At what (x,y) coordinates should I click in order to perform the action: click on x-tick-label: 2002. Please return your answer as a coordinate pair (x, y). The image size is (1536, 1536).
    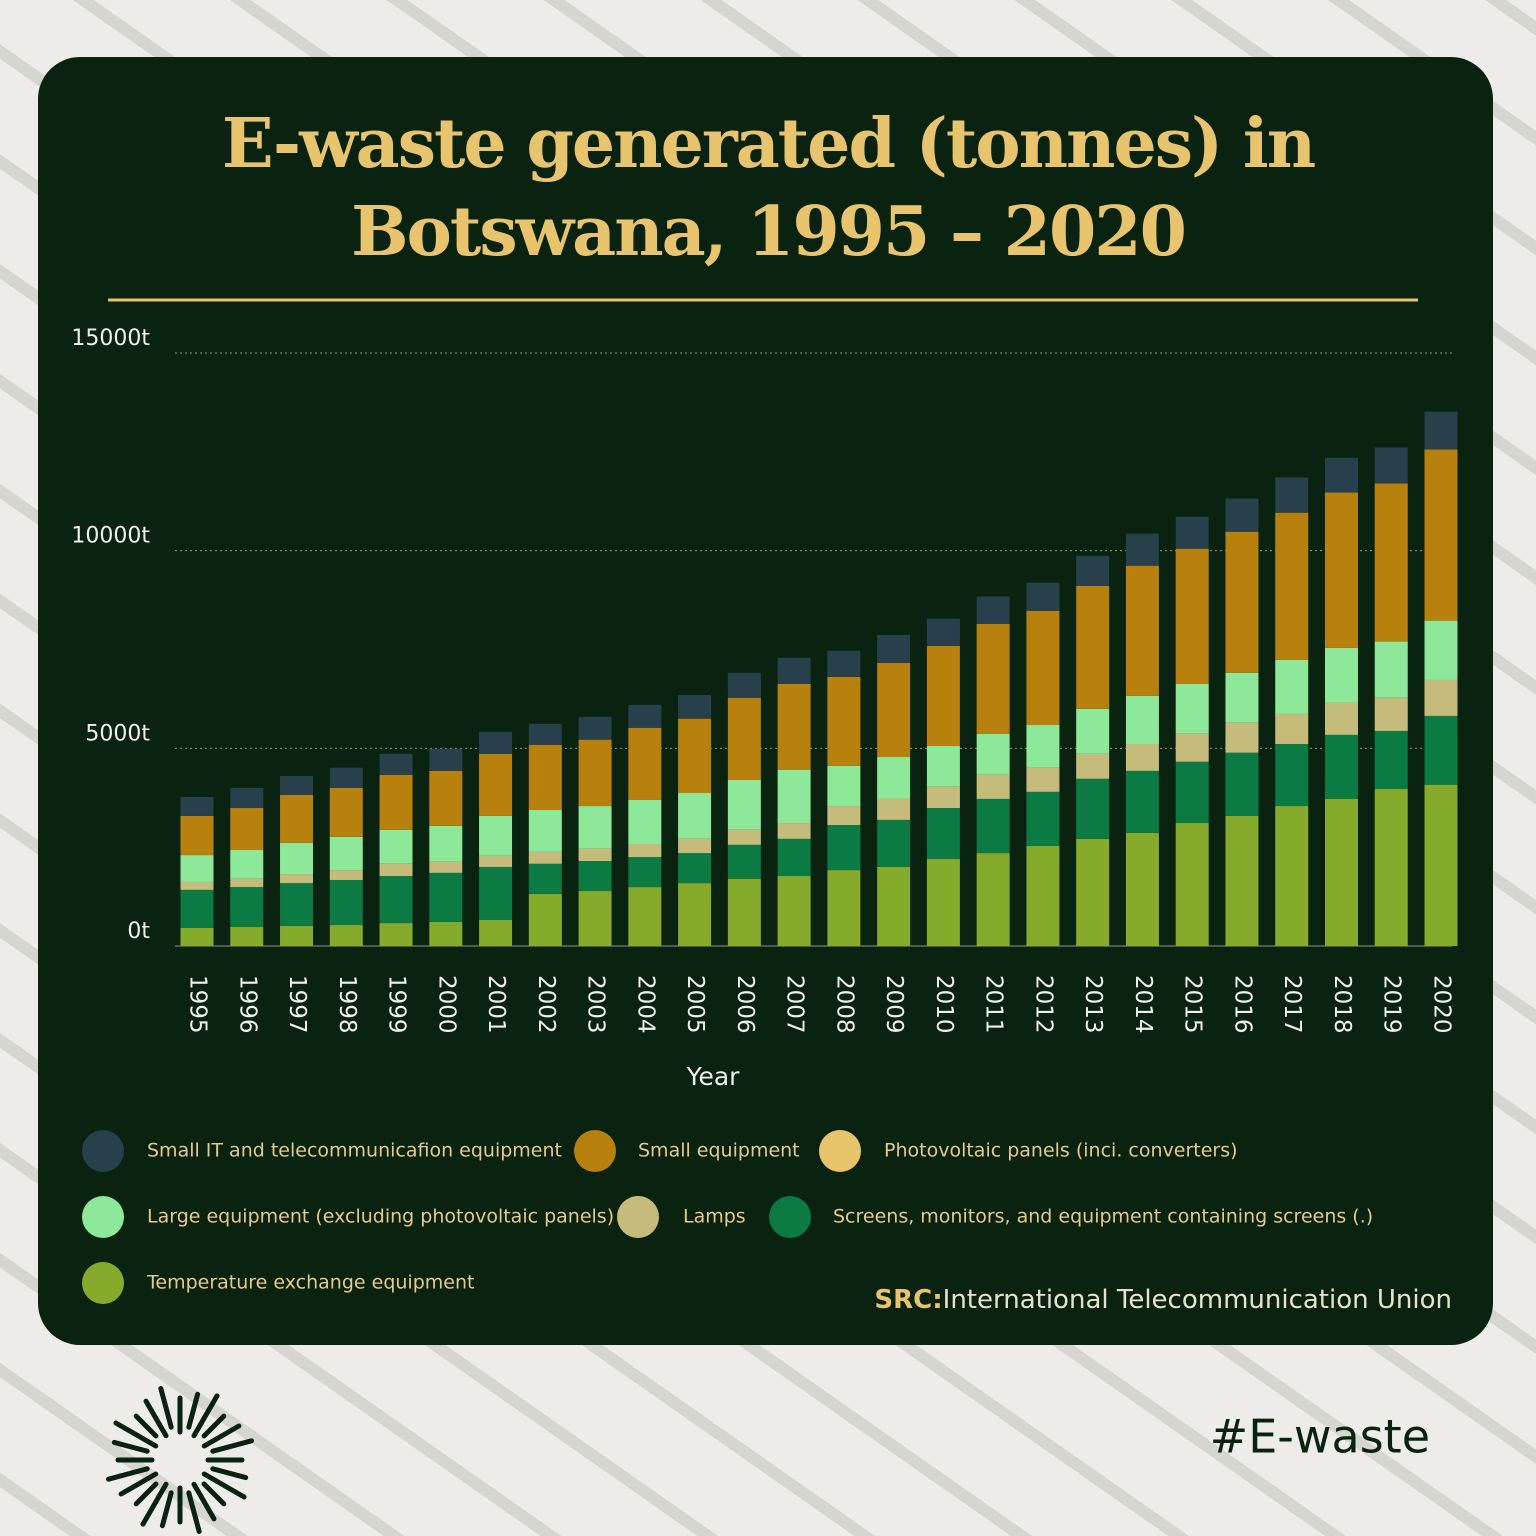
    Looking at the image, I should click on (546, 1004).